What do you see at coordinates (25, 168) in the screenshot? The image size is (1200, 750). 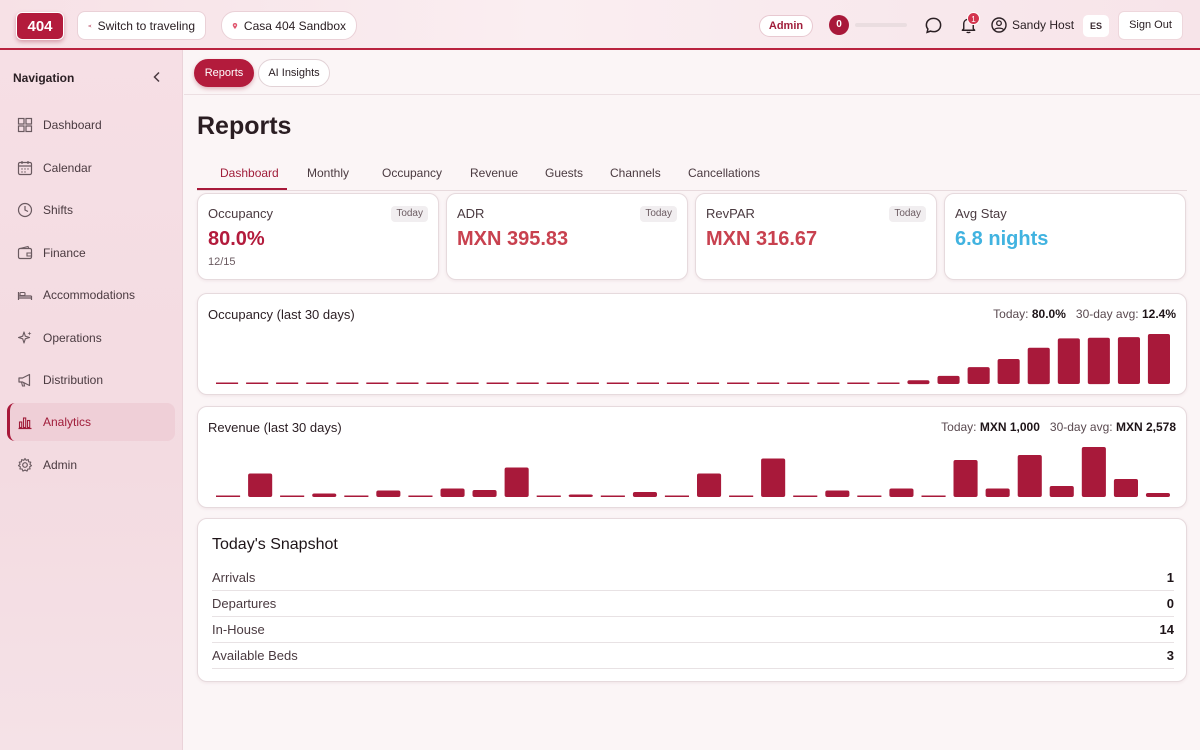 I see `calendar-icon` at bounding box center [25, 168].